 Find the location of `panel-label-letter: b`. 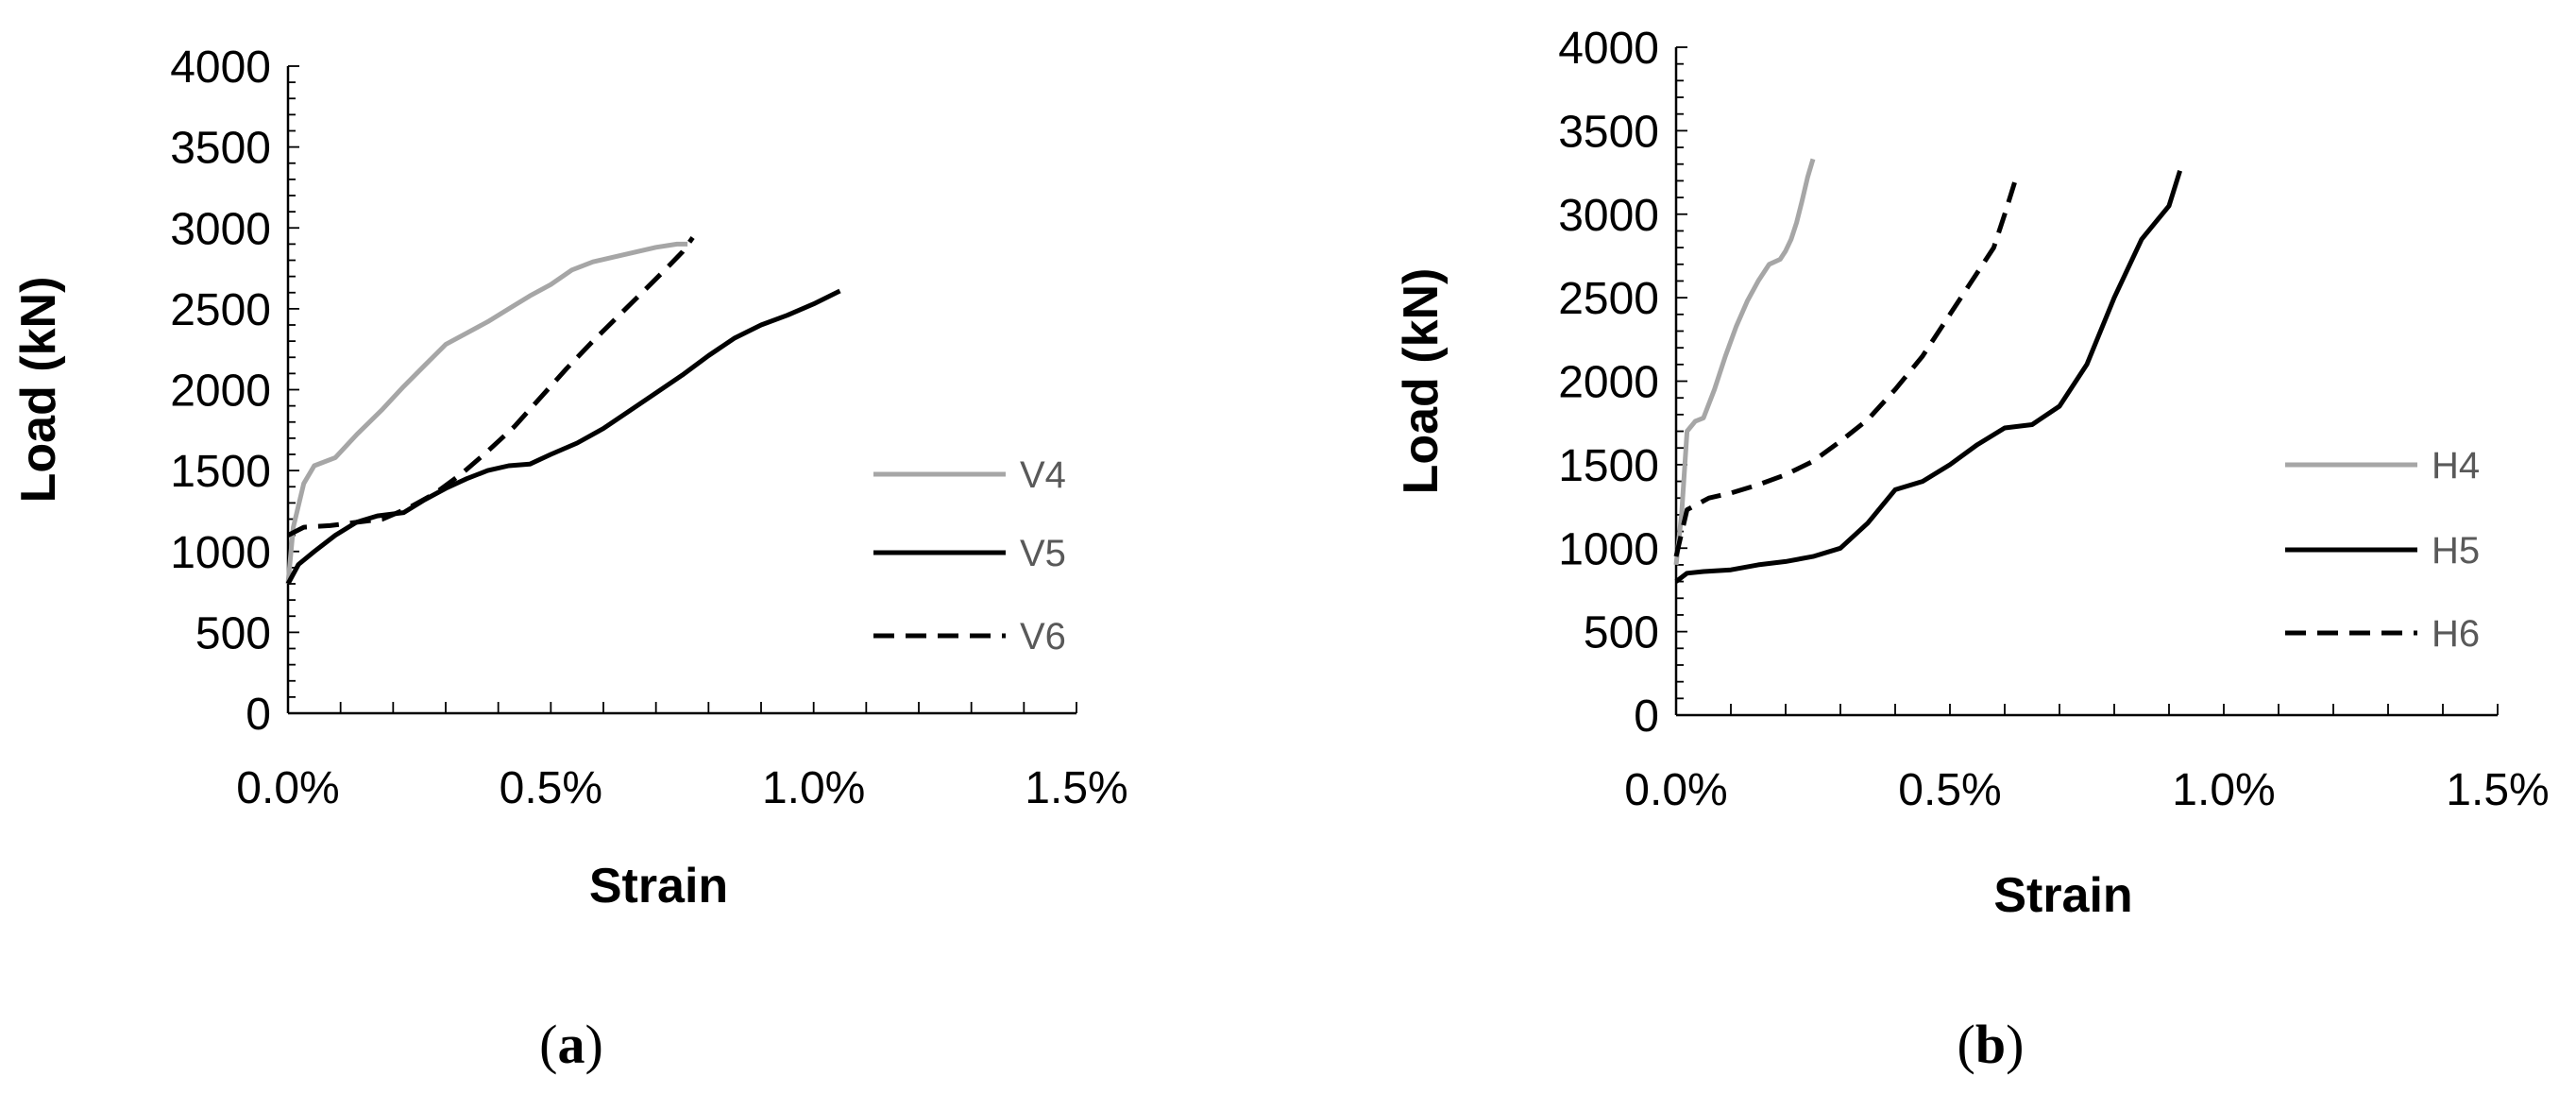

panel-label-letter: b is located at coordinates (1990, 1044).